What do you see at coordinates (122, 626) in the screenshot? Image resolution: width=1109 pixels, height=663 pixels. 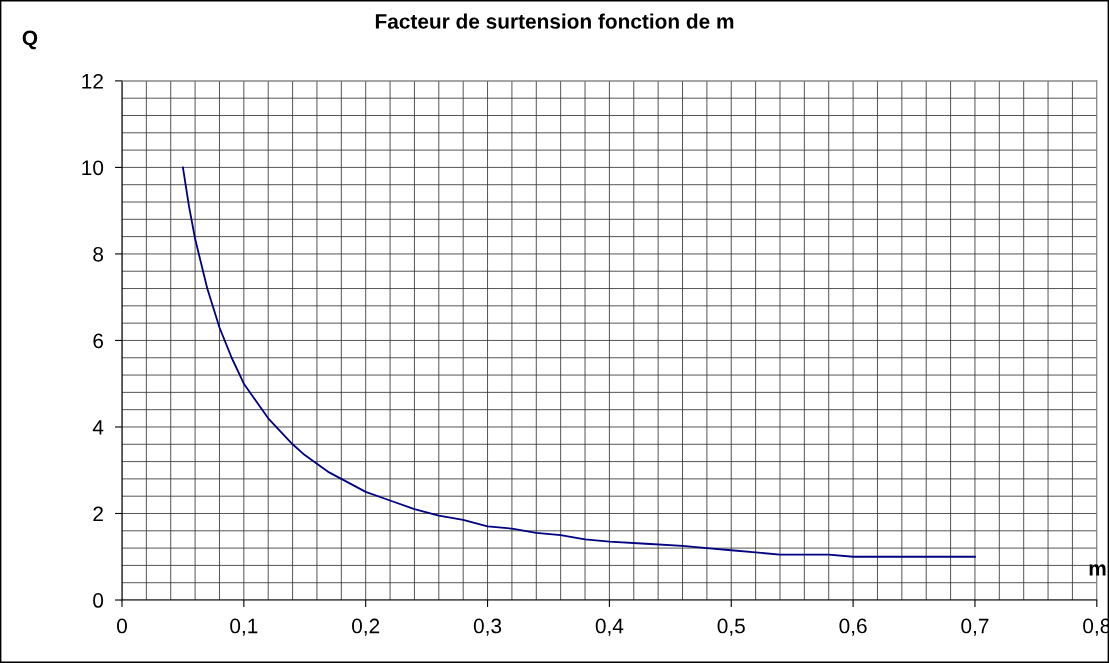 I see `x-tick-label: 0` at bounding box center [122, 626].